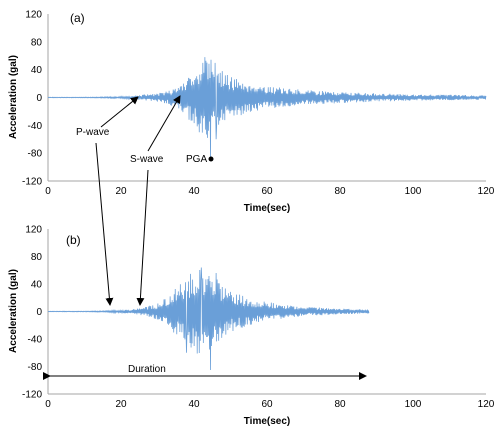 The width and height of the screenshot is (500, 438). I want to click on panel-a-label: (a), so click(77, 18).